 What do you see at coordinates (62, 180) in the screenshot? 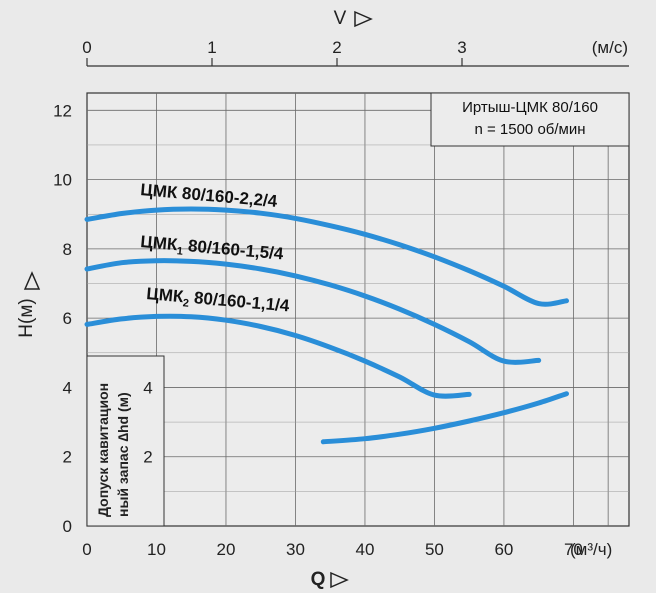
I see `y-tick-label: 10` at bounding box center [62, 180].